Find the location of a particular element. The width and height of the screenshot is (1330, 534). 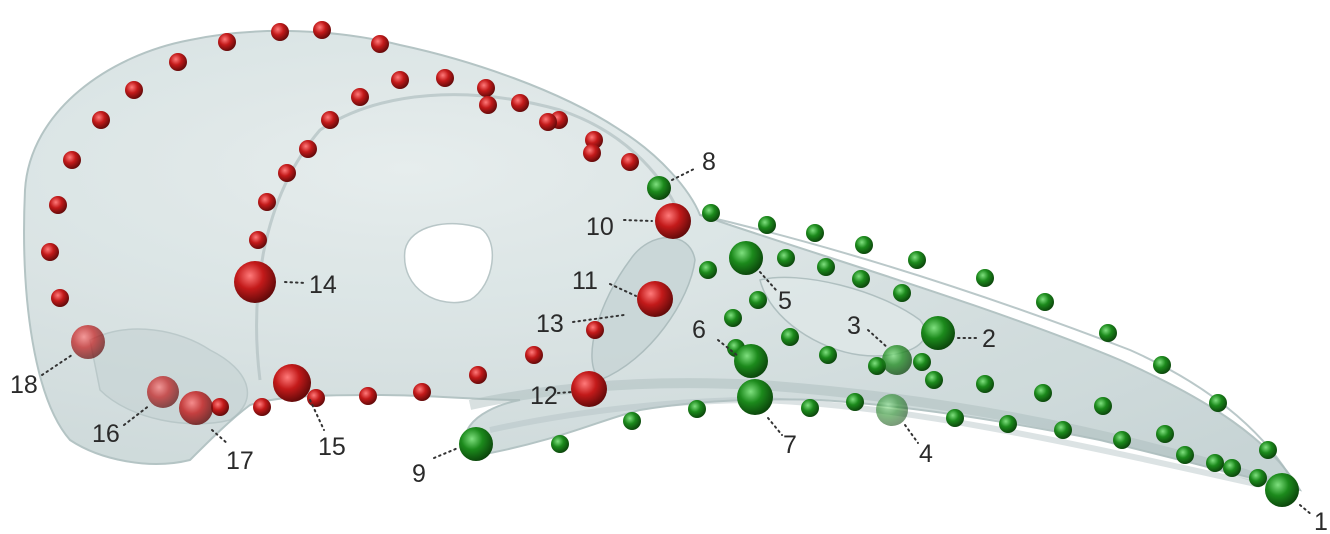

label-5: 5 is located at coordinates (785, 301).